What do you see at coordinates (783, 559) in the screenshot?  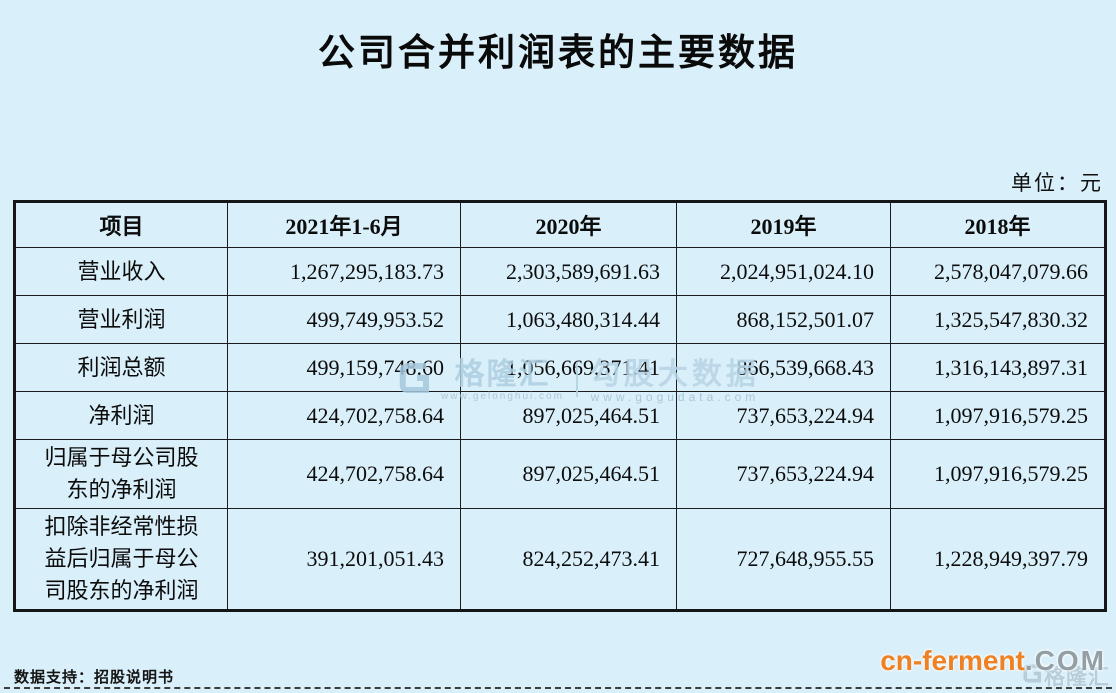 I see `cell-value: 727,648,955.55` at bounding box center [783, 559].